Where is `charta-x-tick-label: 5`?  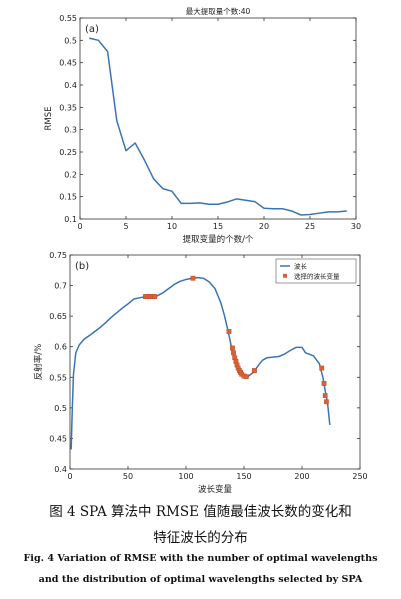
charta-x-tick-label: 5 is located at coordinates (125, 226).